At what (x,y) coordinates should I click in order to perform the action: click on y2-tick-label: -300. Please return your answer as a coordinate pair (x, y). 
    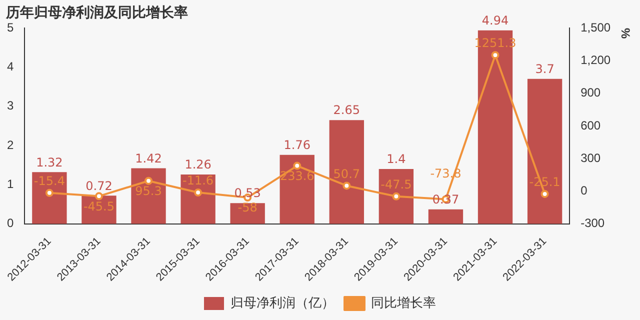
    Looking at the image, I should click on (592, 223).